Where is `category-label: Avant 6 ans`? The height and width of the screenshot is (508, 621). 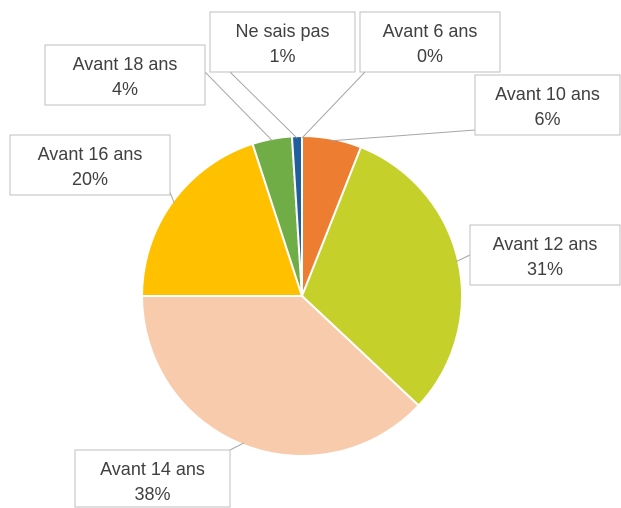
category-label: Avant 6 ans is located at coordinates (430, 31).